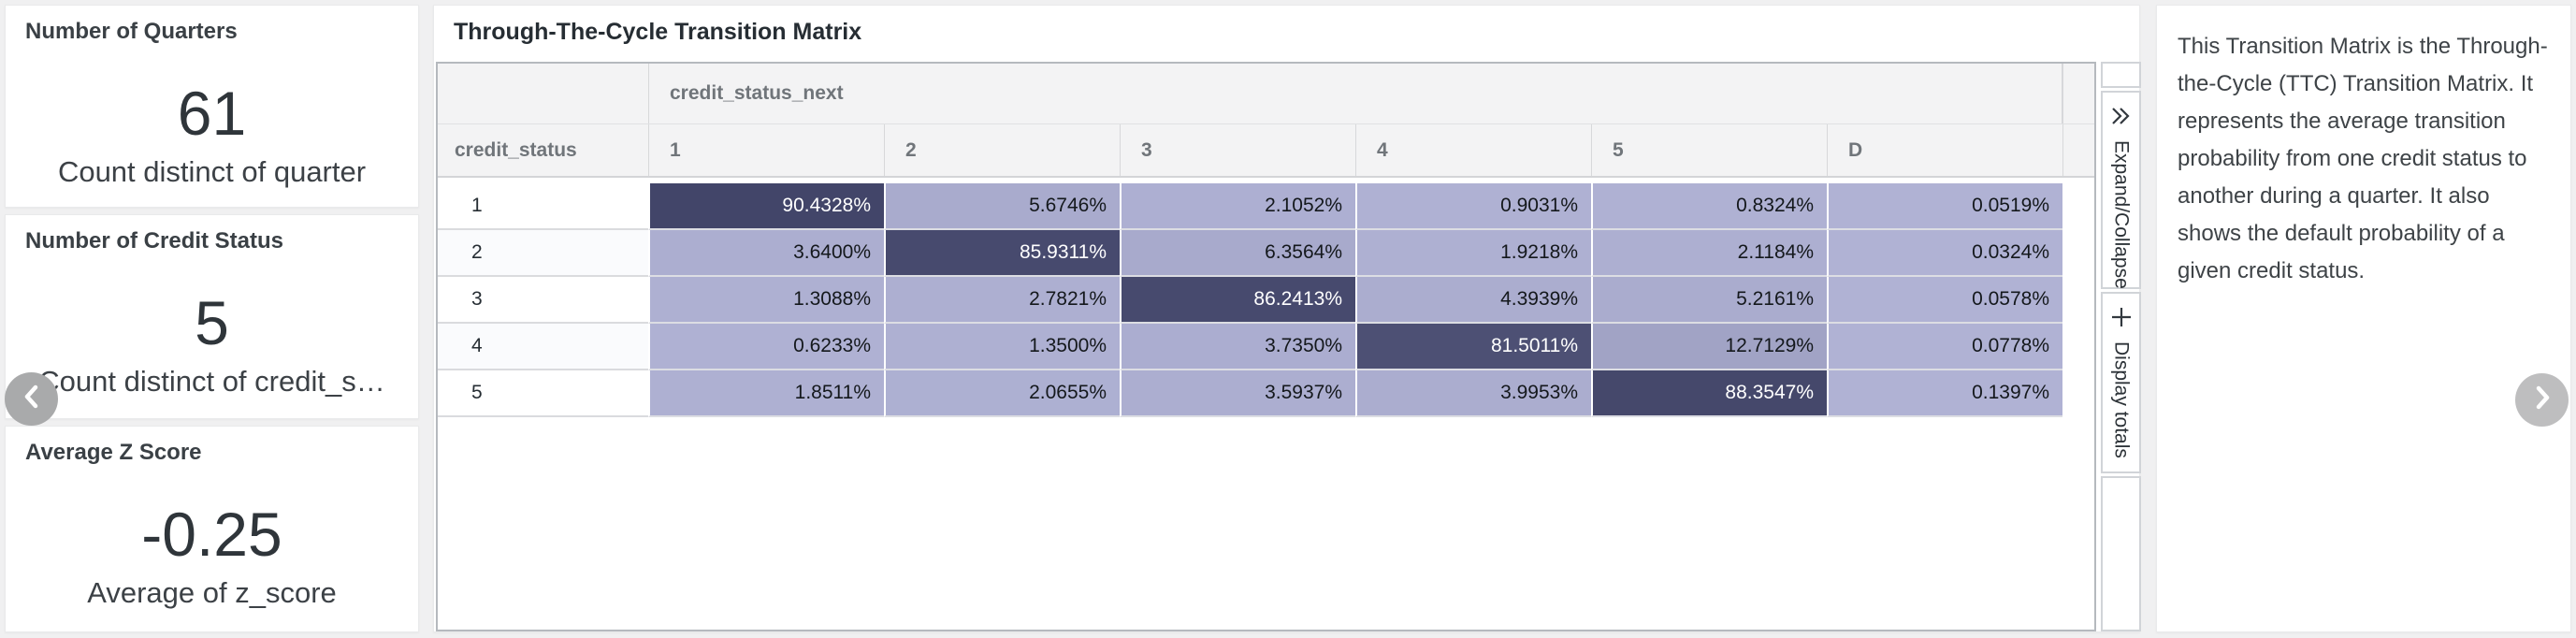 The width and height of the screenshot is (2576, 638). Describe the element at coordinates (543, 253) in the screenshot. I see `row-label-cell: 2` at that location.